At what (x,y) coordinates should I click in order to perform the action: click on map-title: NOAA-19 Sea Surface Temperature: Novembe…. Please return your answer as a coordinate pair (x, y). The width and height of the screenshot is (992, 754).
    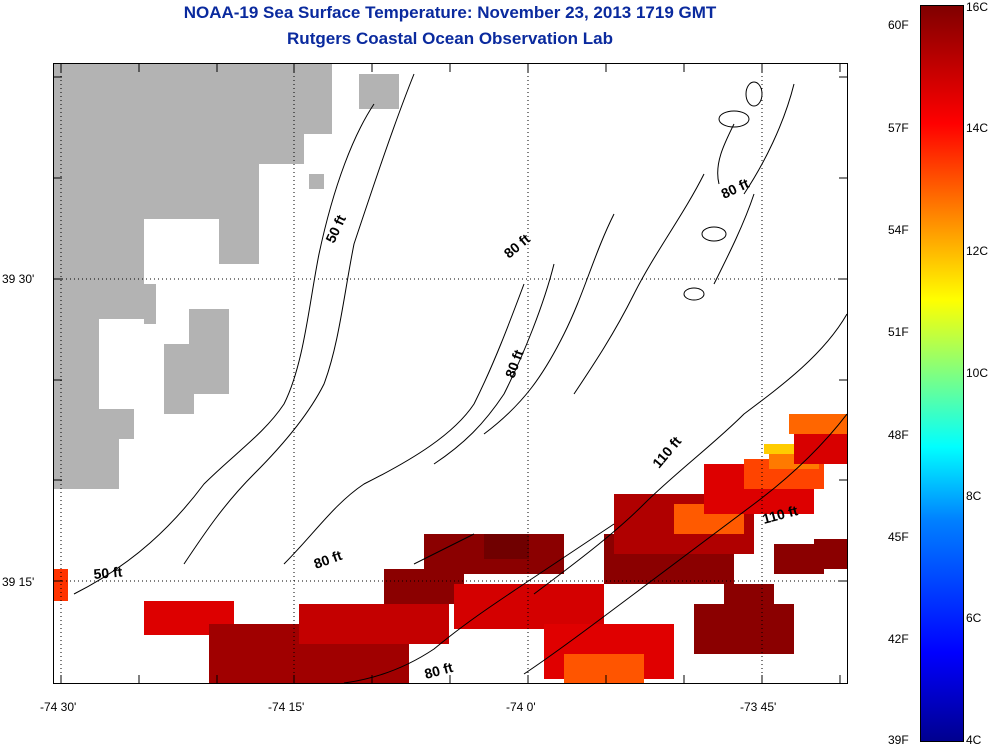
    Looking at the image, I should click on (450, 12).